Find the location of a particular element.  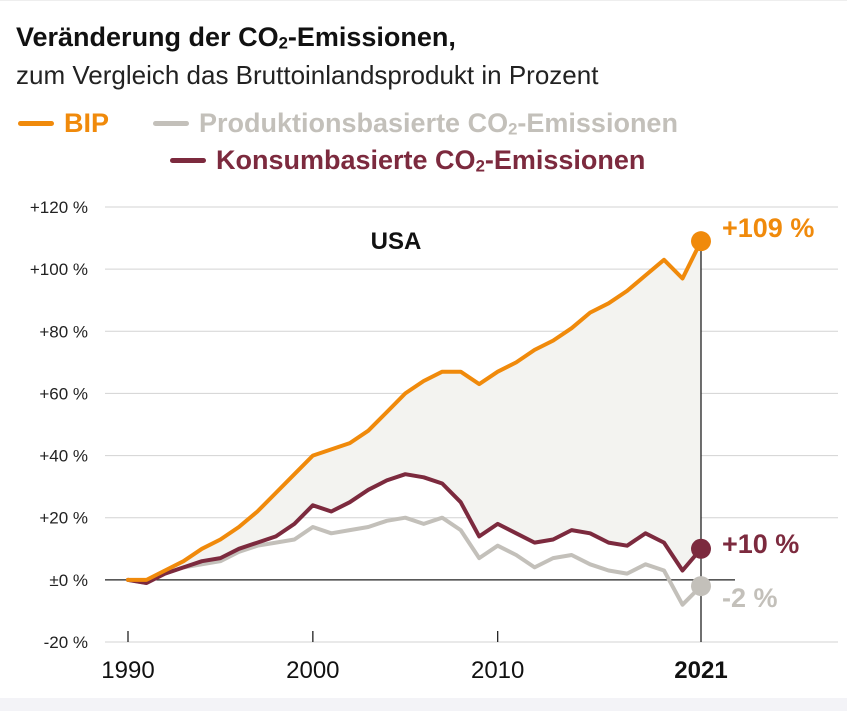

legend-row-2: Konsumbasierte CO2-Emissionen is located at coordinates (407, 161).